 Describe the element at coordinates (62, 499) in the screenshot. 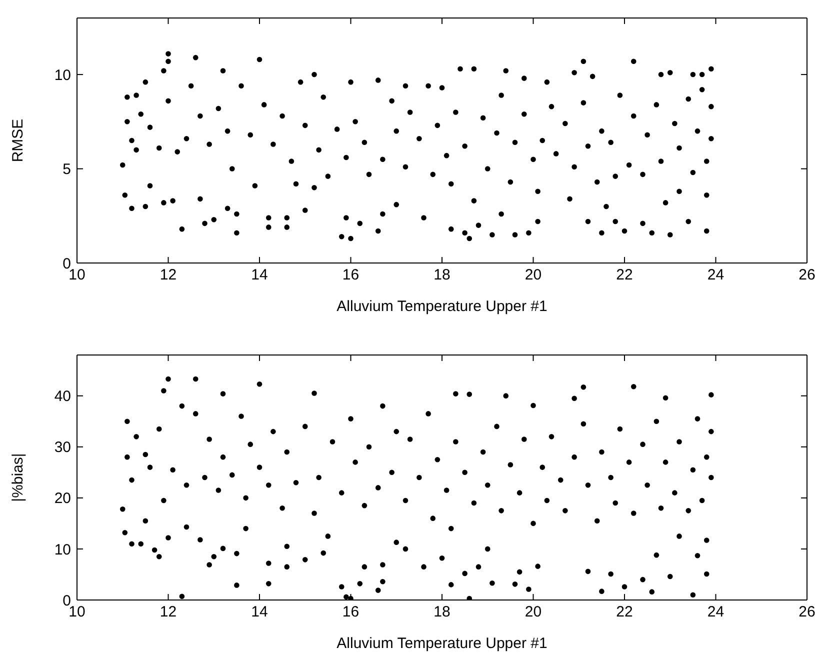

I see `y-tick-label: 20` at that location.